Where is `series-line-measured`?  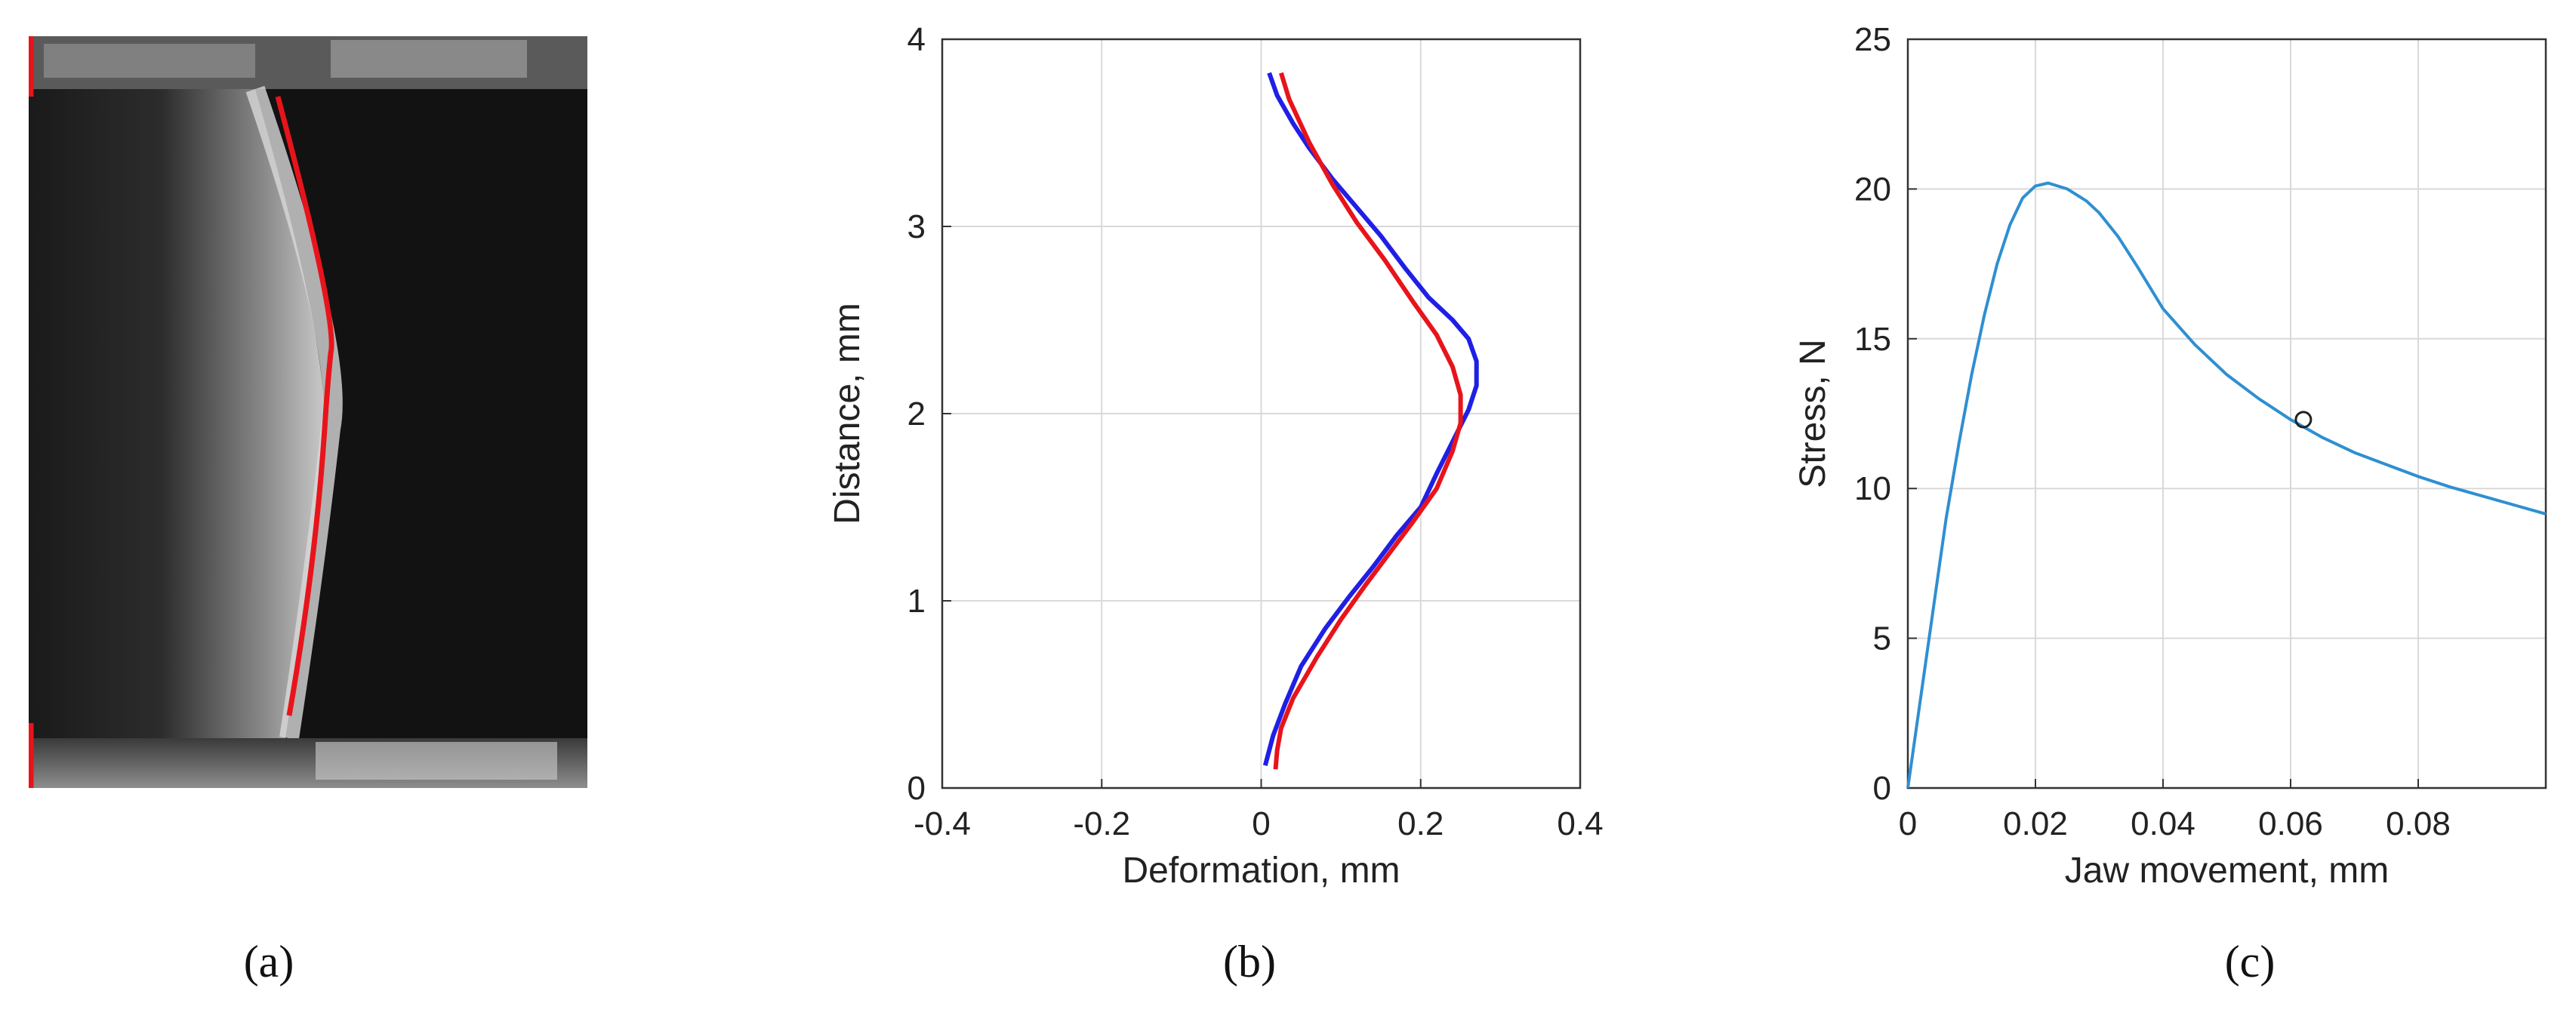
series-line-measured is located at coordinates (1370, 419).